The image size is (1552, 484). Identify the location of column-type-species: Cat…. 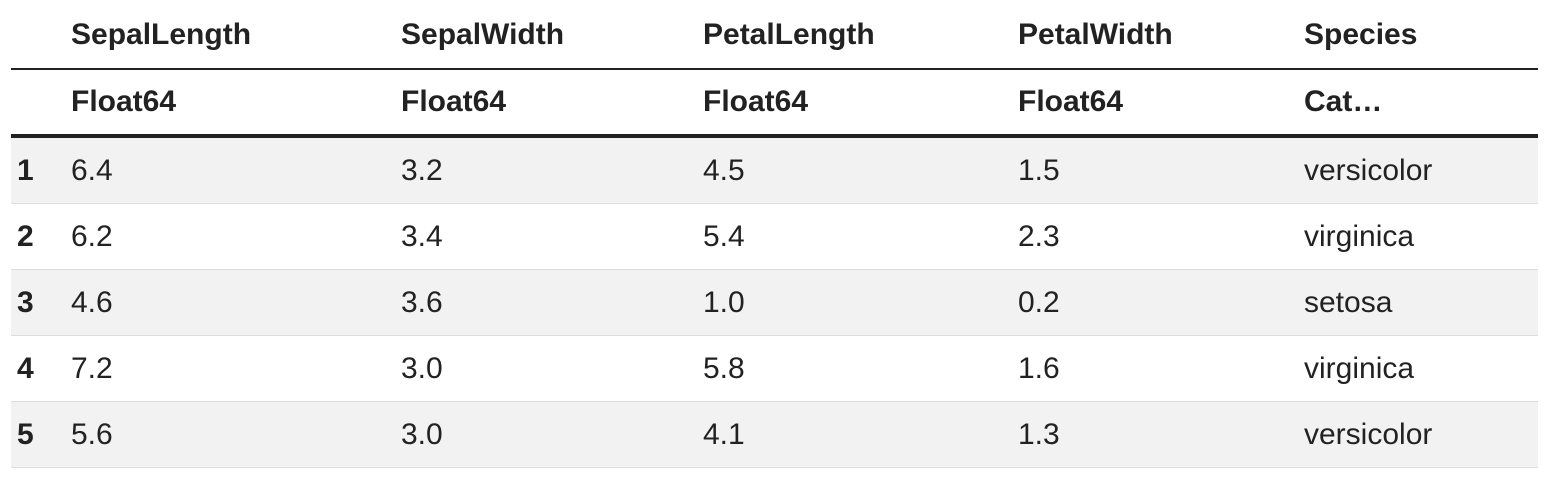
(1421, 103).